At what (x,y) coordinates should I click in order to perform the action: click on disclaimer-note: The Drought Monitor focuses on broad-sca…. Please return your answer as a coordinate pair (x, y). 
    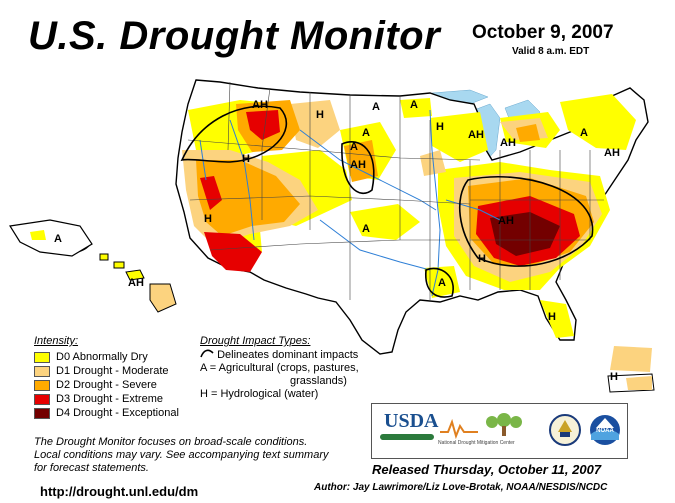
    Looking at the image, I should click on (181, 455).